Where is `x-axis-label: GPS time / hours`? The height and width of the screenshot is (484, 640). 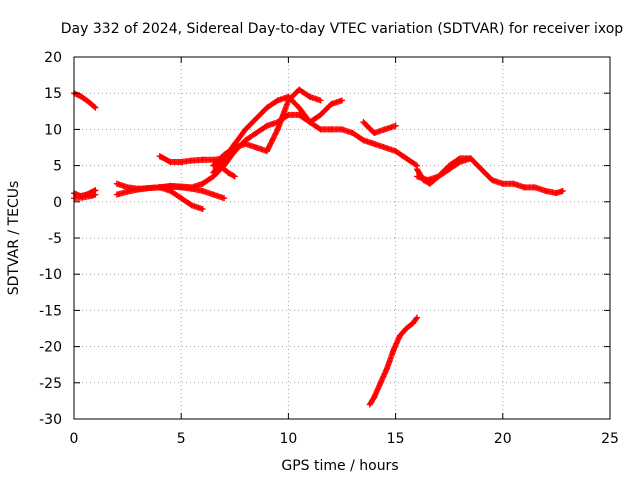 x-axis-label: GPS time / hours is located at coordinates (339, 466).